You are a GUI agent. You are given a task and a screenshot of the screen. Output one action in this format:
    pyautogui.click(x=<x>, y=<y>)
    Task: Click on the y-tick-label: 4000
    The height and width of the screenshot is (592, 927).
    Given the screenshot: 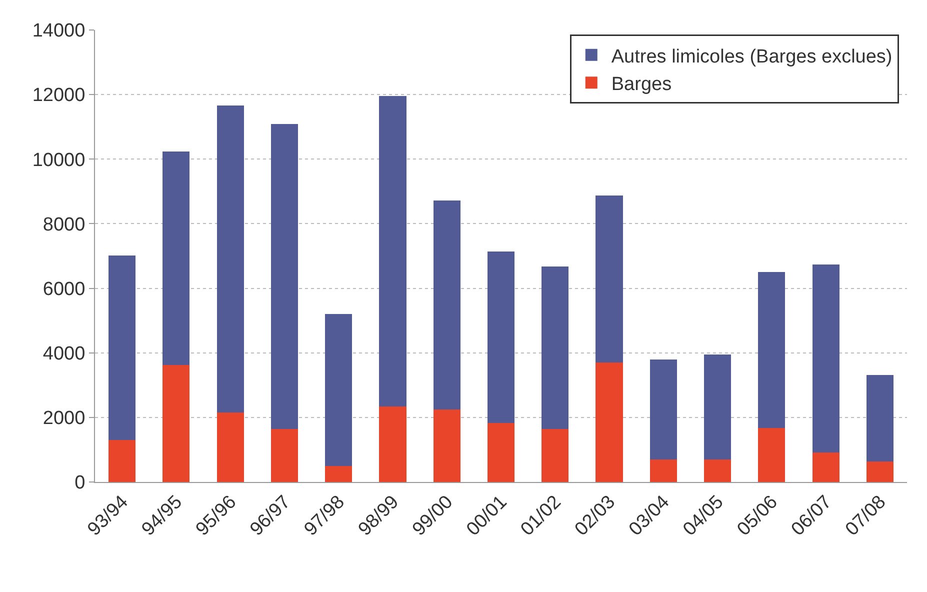 What is the action you would take?
    pyautogui.click(x=64, y=354)
    